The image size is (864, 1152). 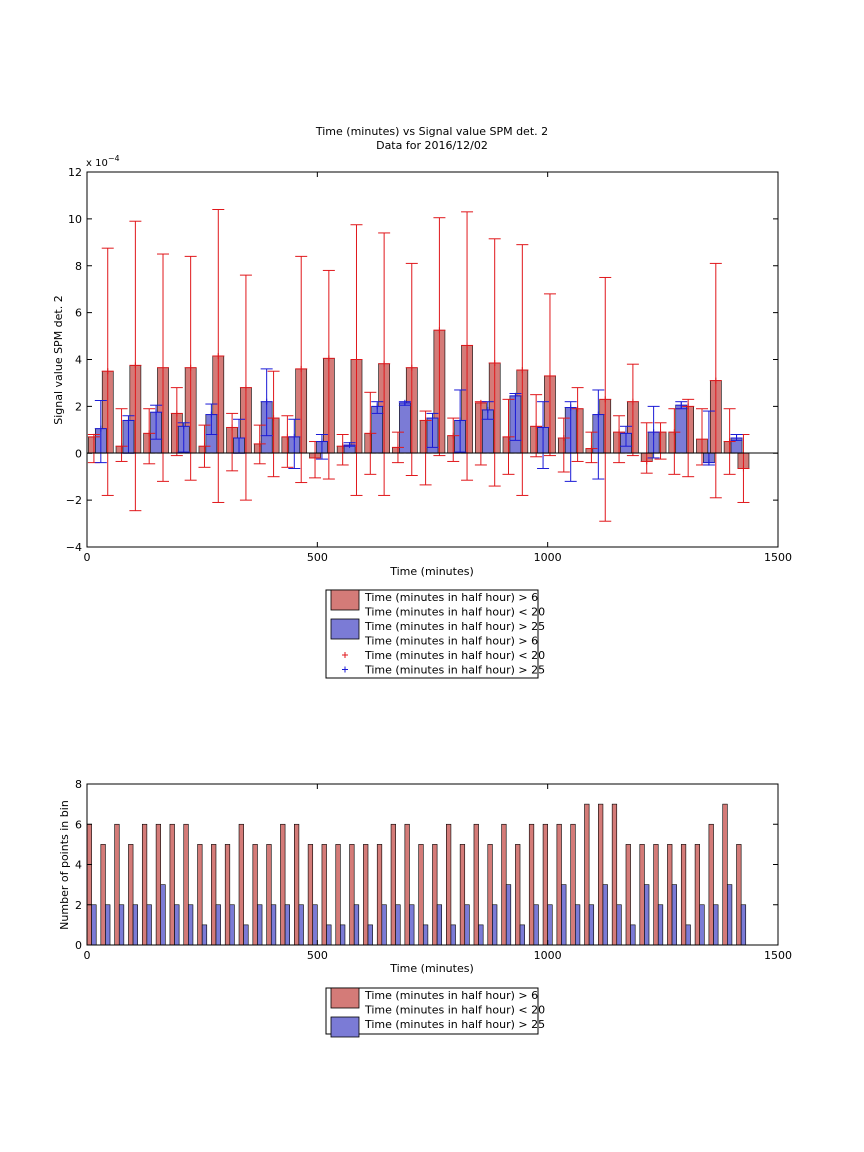 What do you see at coordinates (345, 669) in the screenshot?
I see `legend-marker` at bounding box center [345, 669].